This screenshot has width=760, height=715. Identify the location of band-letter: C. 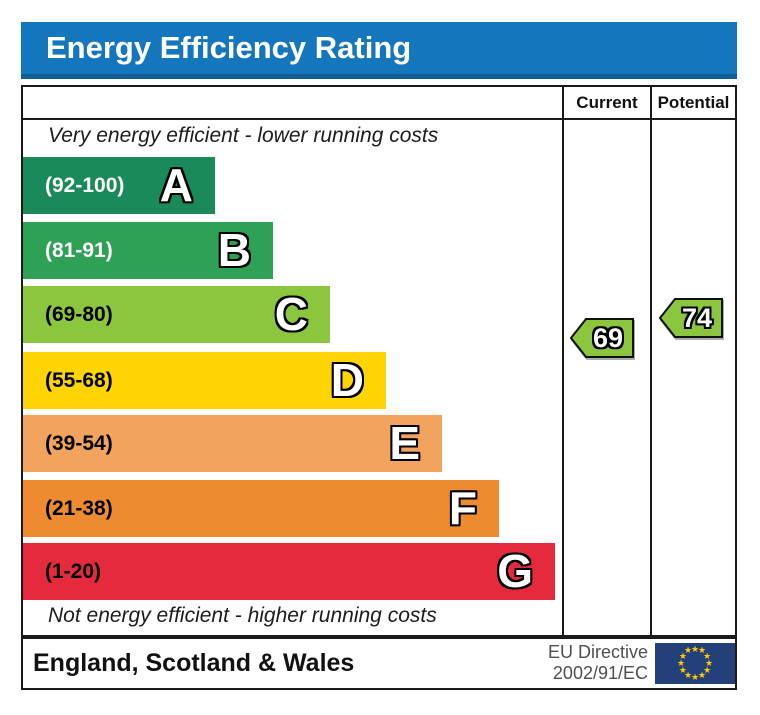
(291, 314).